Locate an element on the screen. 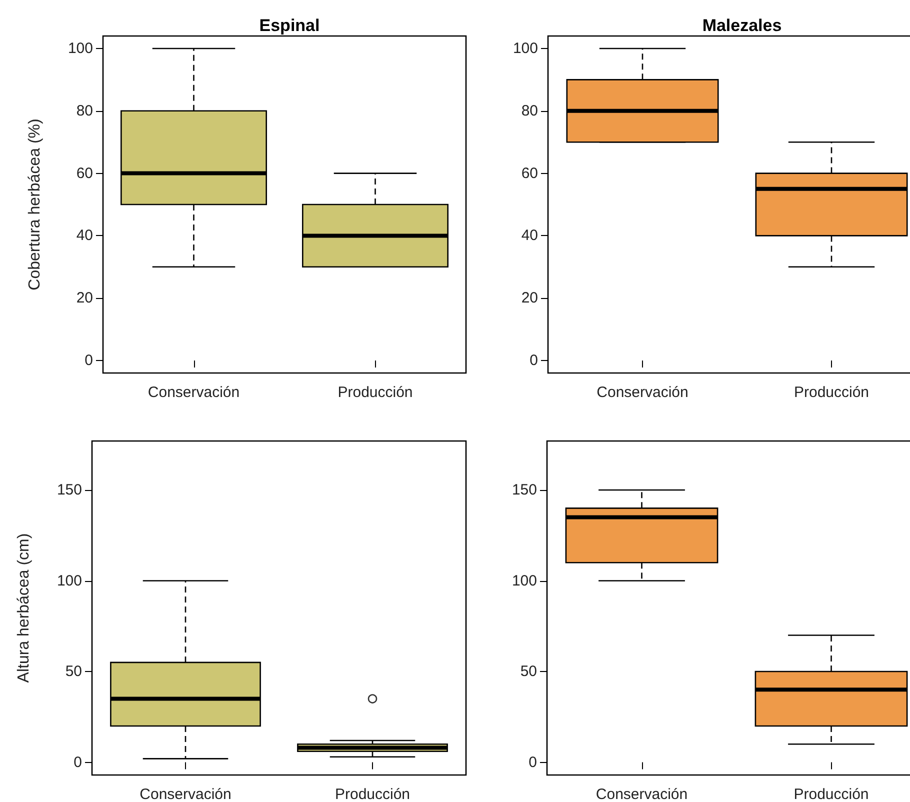  y-axis-title: Cobertura herbácea (%) is located at coordinates (35, 204).